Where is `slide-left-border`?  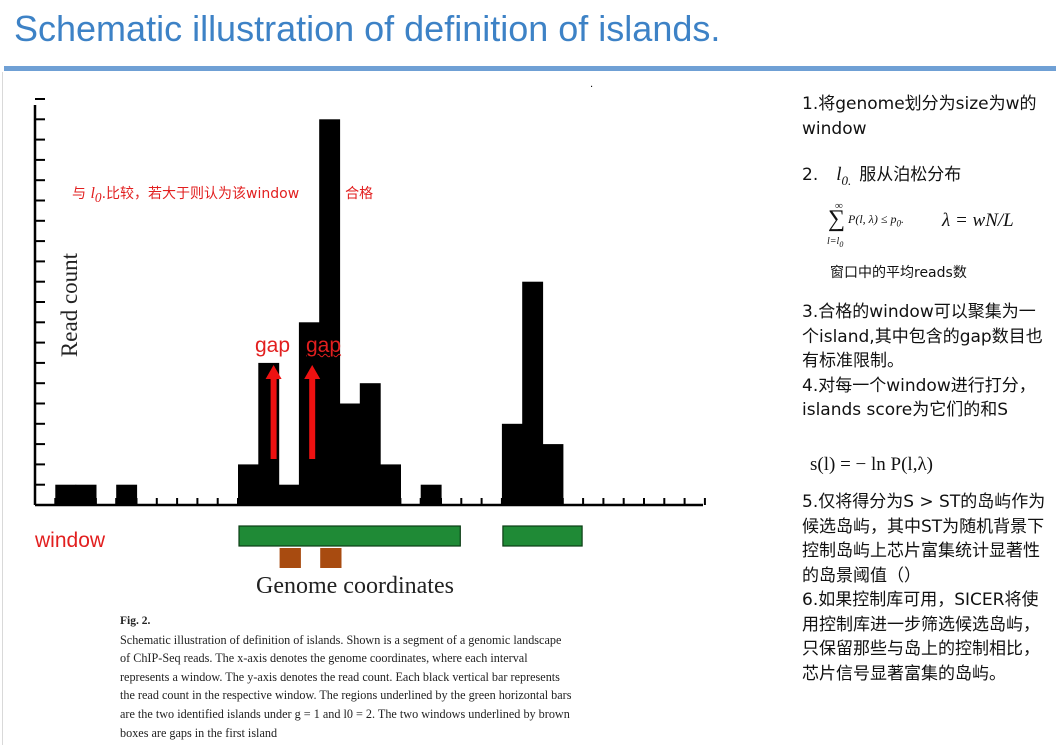
slide-left-border is located at coordinates (2, 408).